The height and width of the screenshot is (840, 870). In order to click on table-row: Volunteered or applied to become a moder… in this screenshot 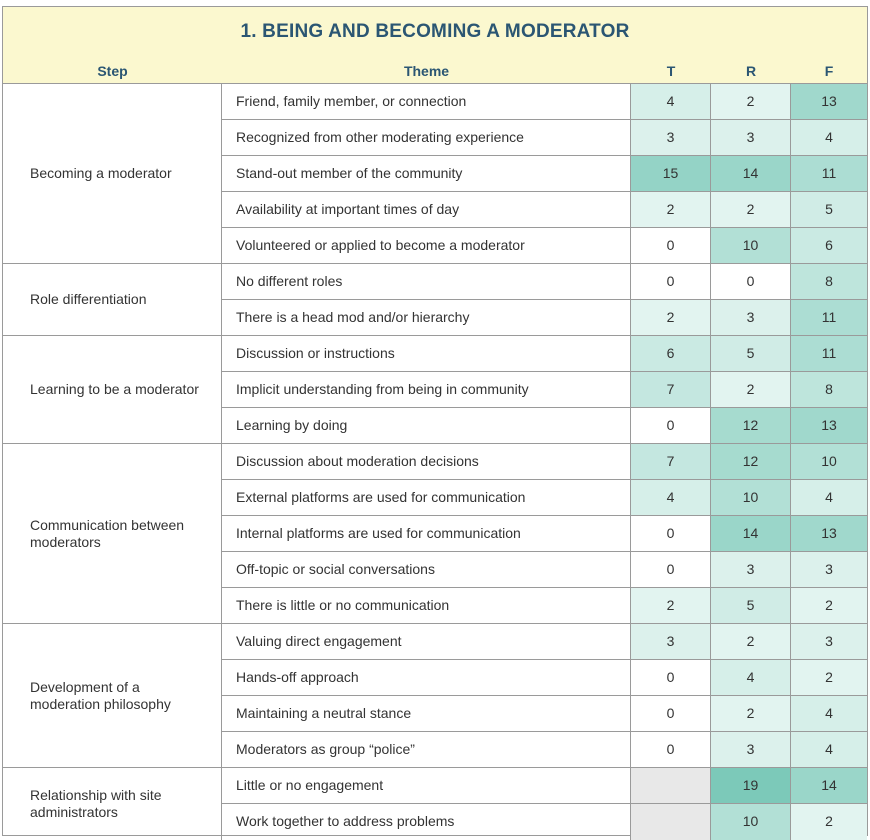, I will do `click(544, 246)`.